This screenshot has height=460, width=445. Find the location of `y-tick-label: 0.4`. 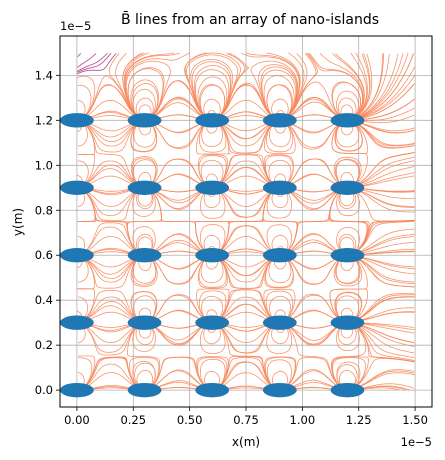

y-tick-label: 0.4 is located at coordinates (44, 300).